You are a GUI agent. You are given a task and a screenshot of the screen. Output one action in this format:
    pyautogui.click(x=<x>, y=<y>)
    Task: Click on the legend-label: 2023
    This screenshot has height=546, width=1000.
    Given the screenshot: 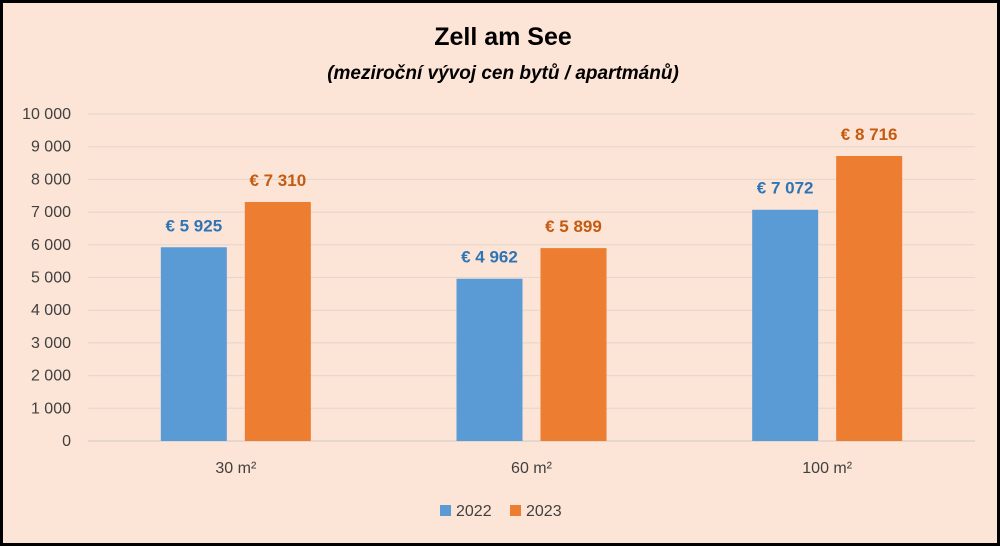 What is the action you would take?
    pyautogui.click(x=544, y=511)
    